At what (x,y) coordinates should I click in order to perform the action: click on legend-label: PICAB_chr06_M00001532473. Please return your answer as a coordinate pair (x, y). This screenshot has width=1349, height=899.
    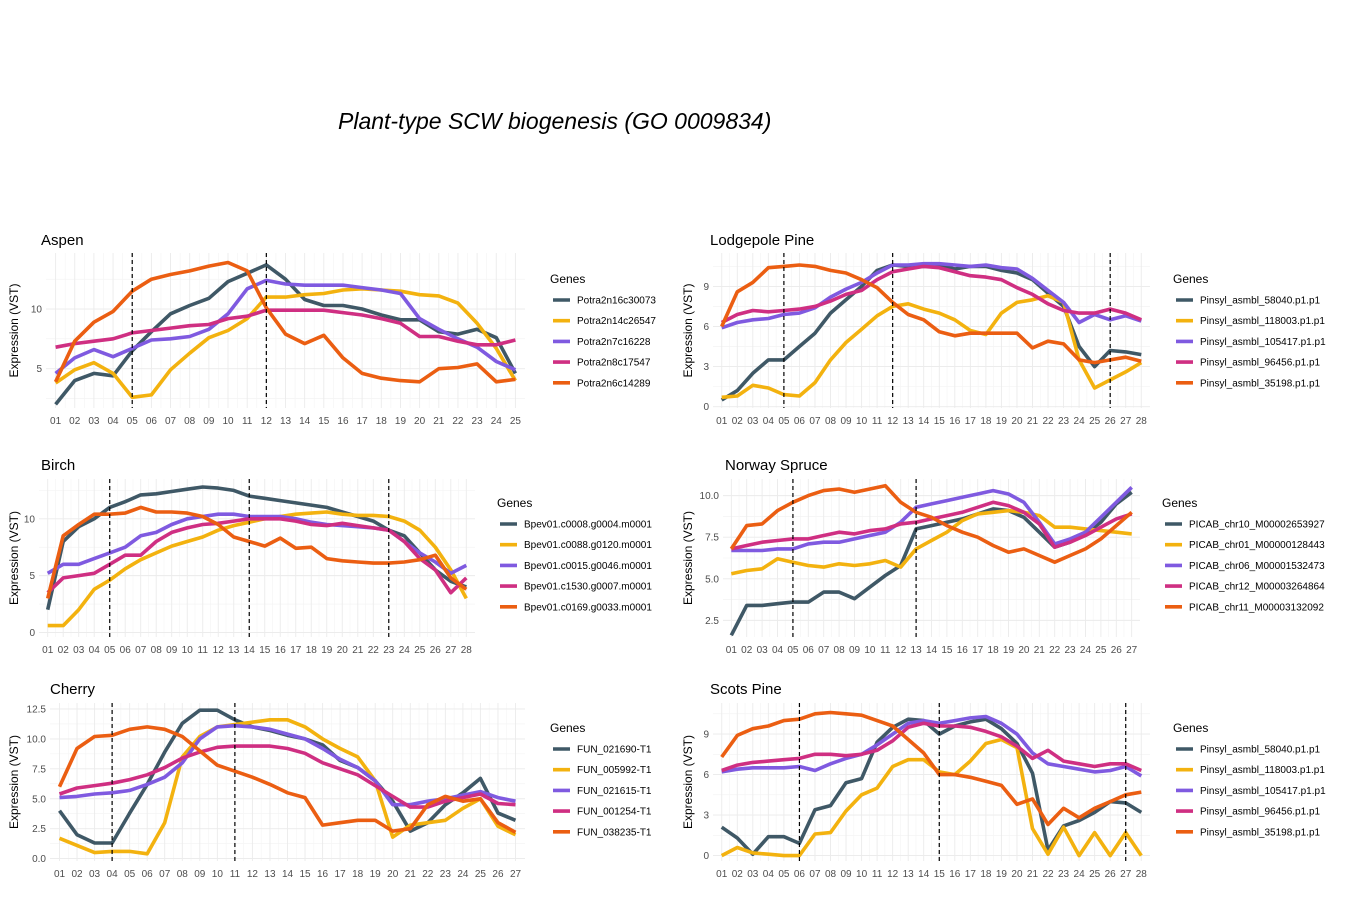
    Looking at the image, I should click on (1257, 566).